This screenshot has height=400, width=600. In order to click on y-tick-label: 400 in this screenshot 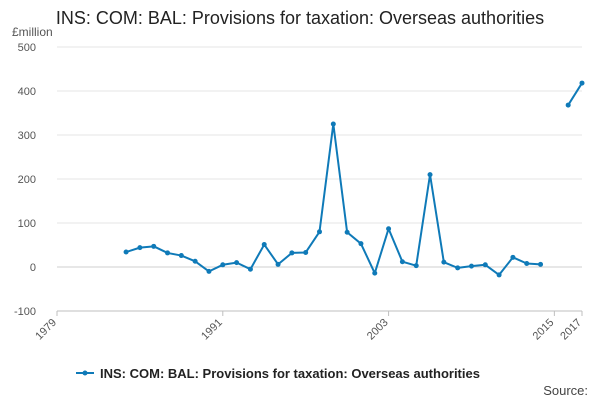, I will do `click(27, 92)`.